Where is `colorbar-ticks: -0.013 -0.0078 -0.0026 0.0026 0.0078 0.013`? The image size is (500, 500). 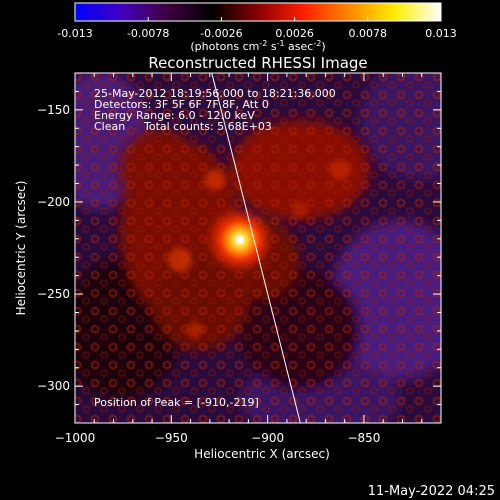
colorbar-ticks: -0.013 -0.0078 -0.0026 0.0026 0.0078 0.013 is located at coordinates (257, 28).